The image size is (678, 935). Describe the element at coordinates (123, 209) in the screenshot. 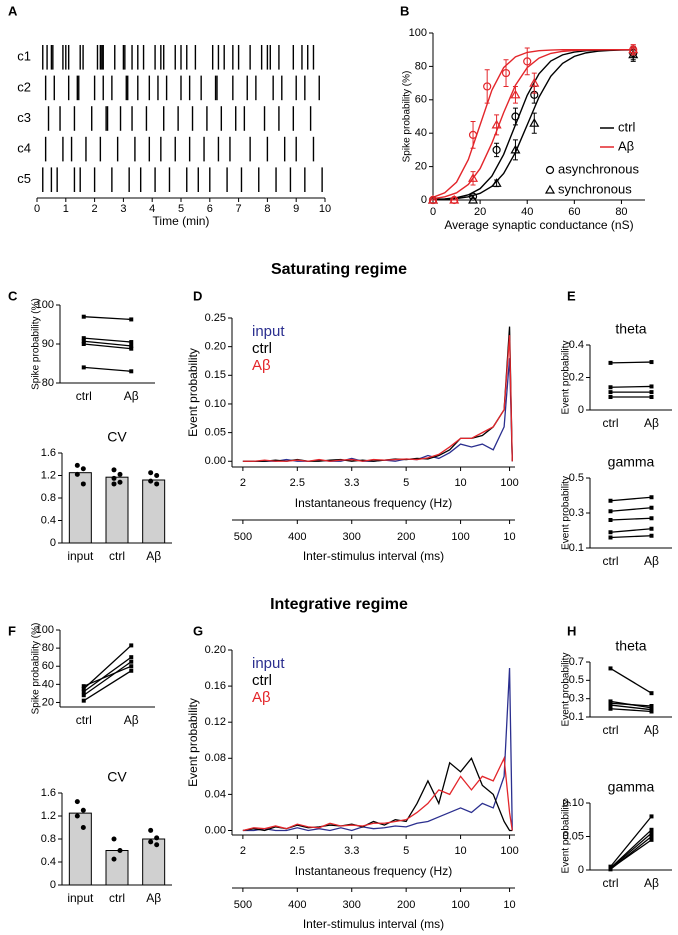

I see `x-tick-label: 3` at that location.